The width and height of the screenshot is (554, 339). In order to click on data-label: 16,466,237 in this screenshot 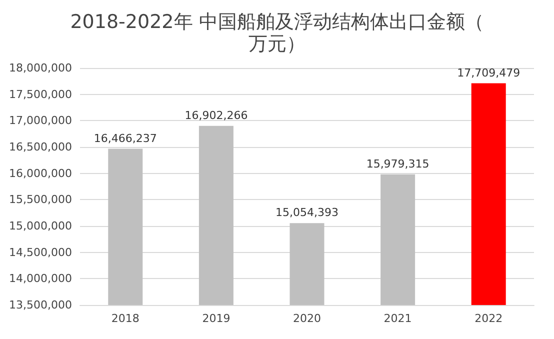, I will do `click(125, 138)`.